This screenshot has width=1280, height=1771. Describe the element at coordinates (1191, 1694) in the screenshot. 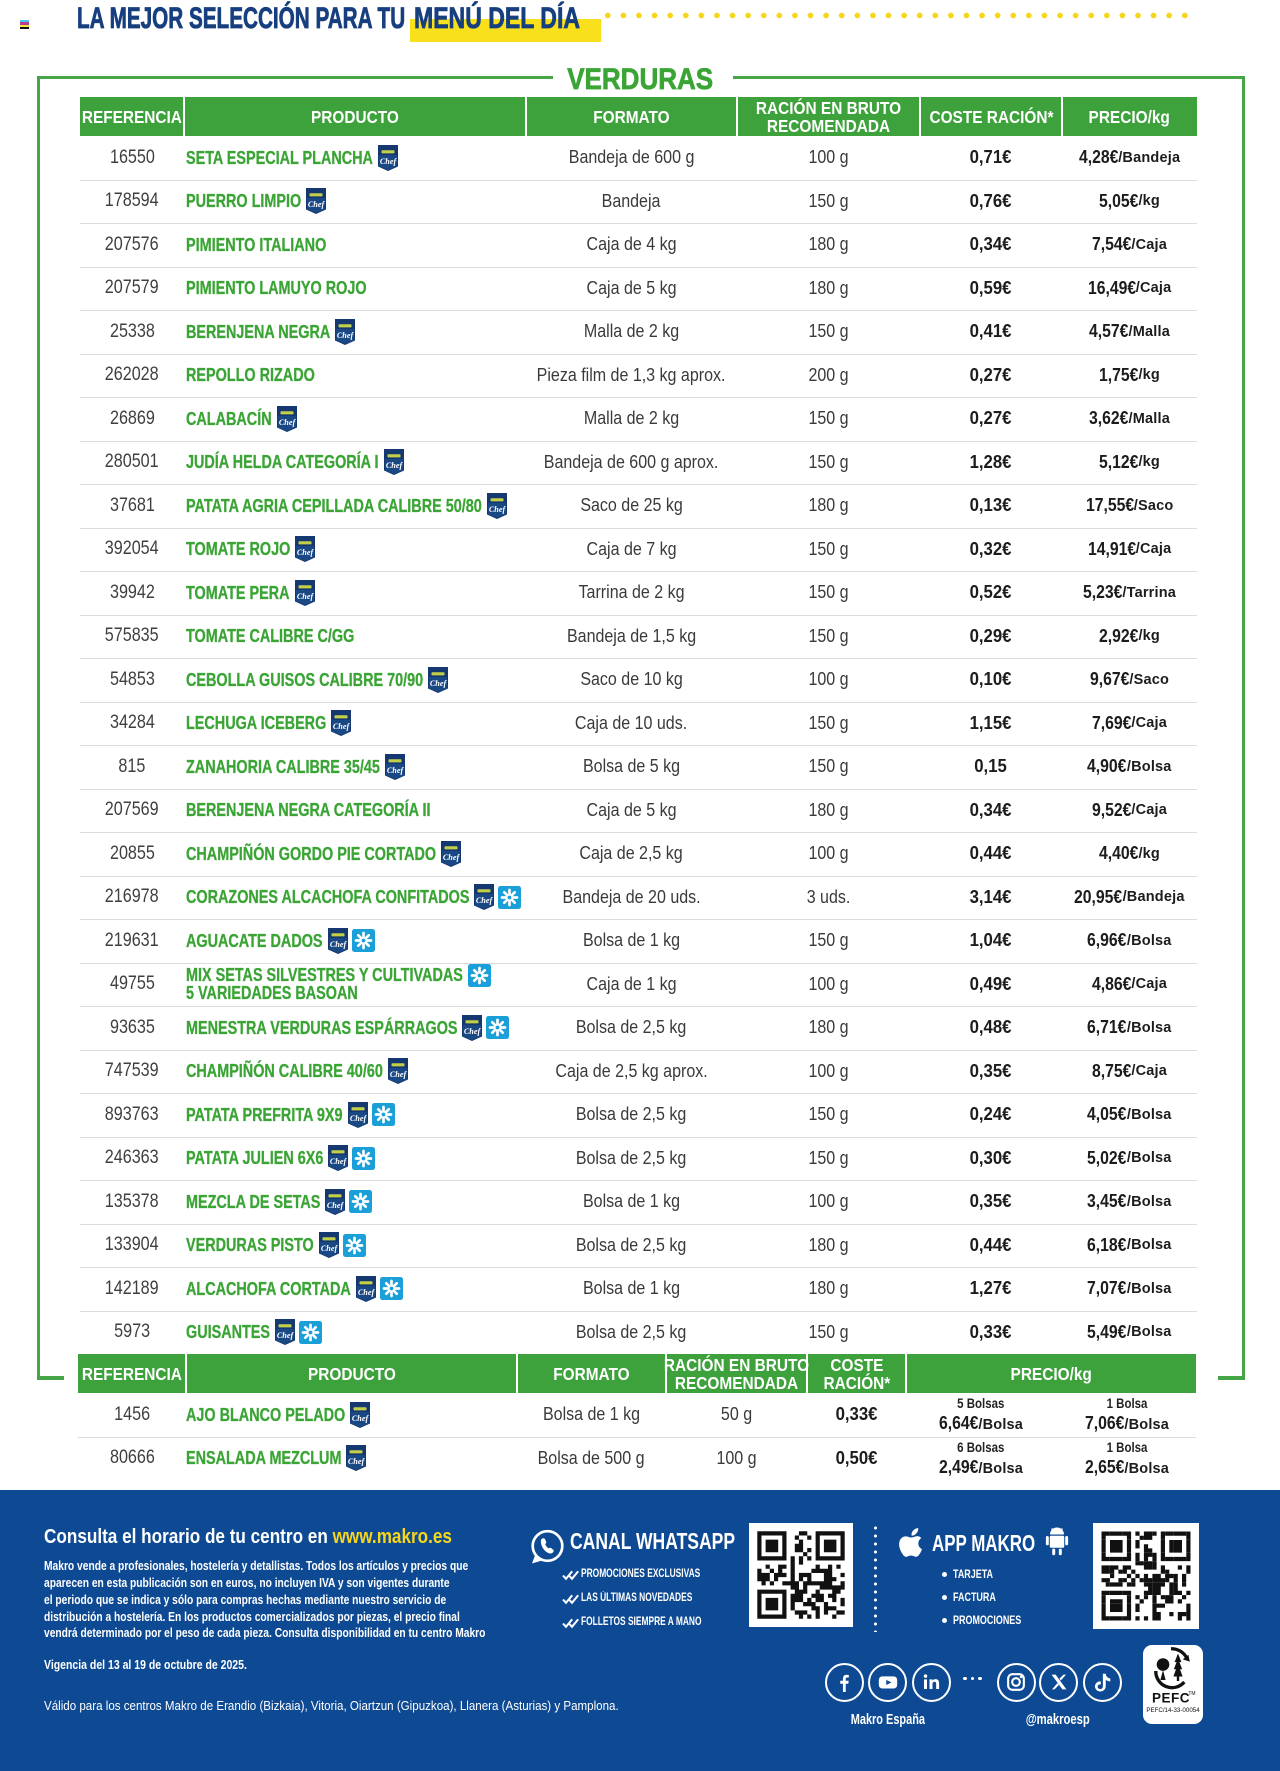

I see `svg-text: TM` at that location.